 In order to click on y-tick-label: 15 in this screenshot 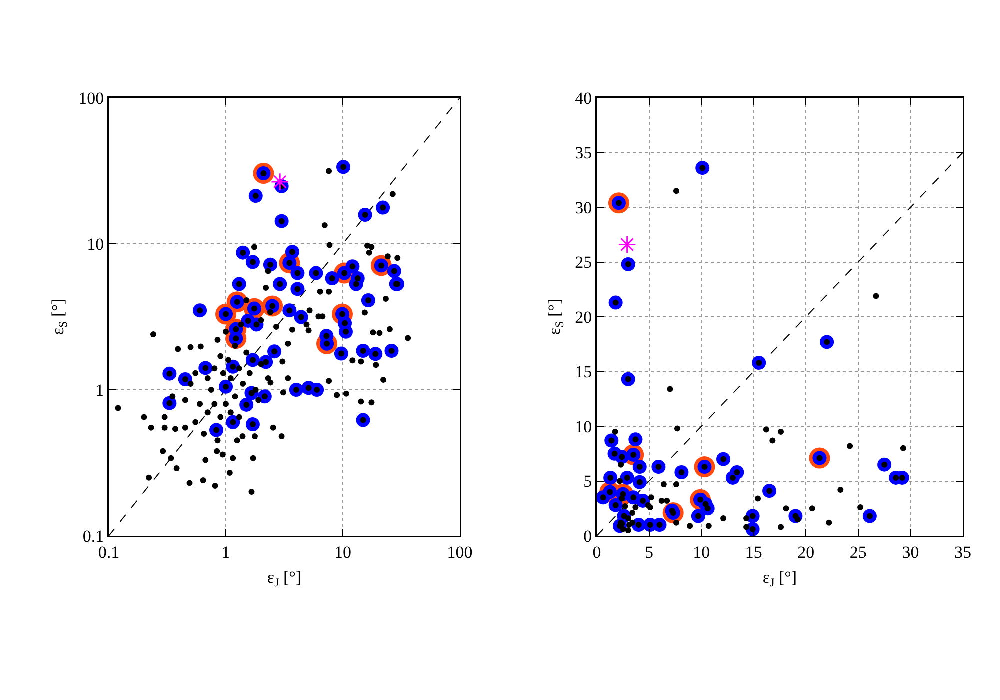, I will do `click(583, 372)`.